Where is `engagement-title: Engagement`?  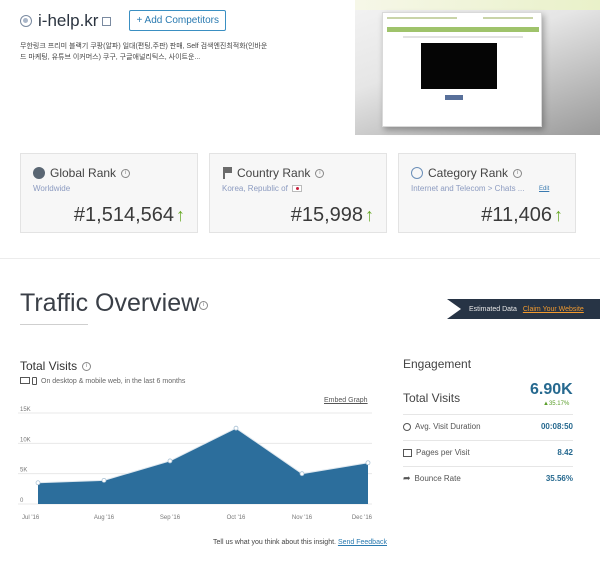 engagement-title: Engagement is located at coordinates (437, 364).